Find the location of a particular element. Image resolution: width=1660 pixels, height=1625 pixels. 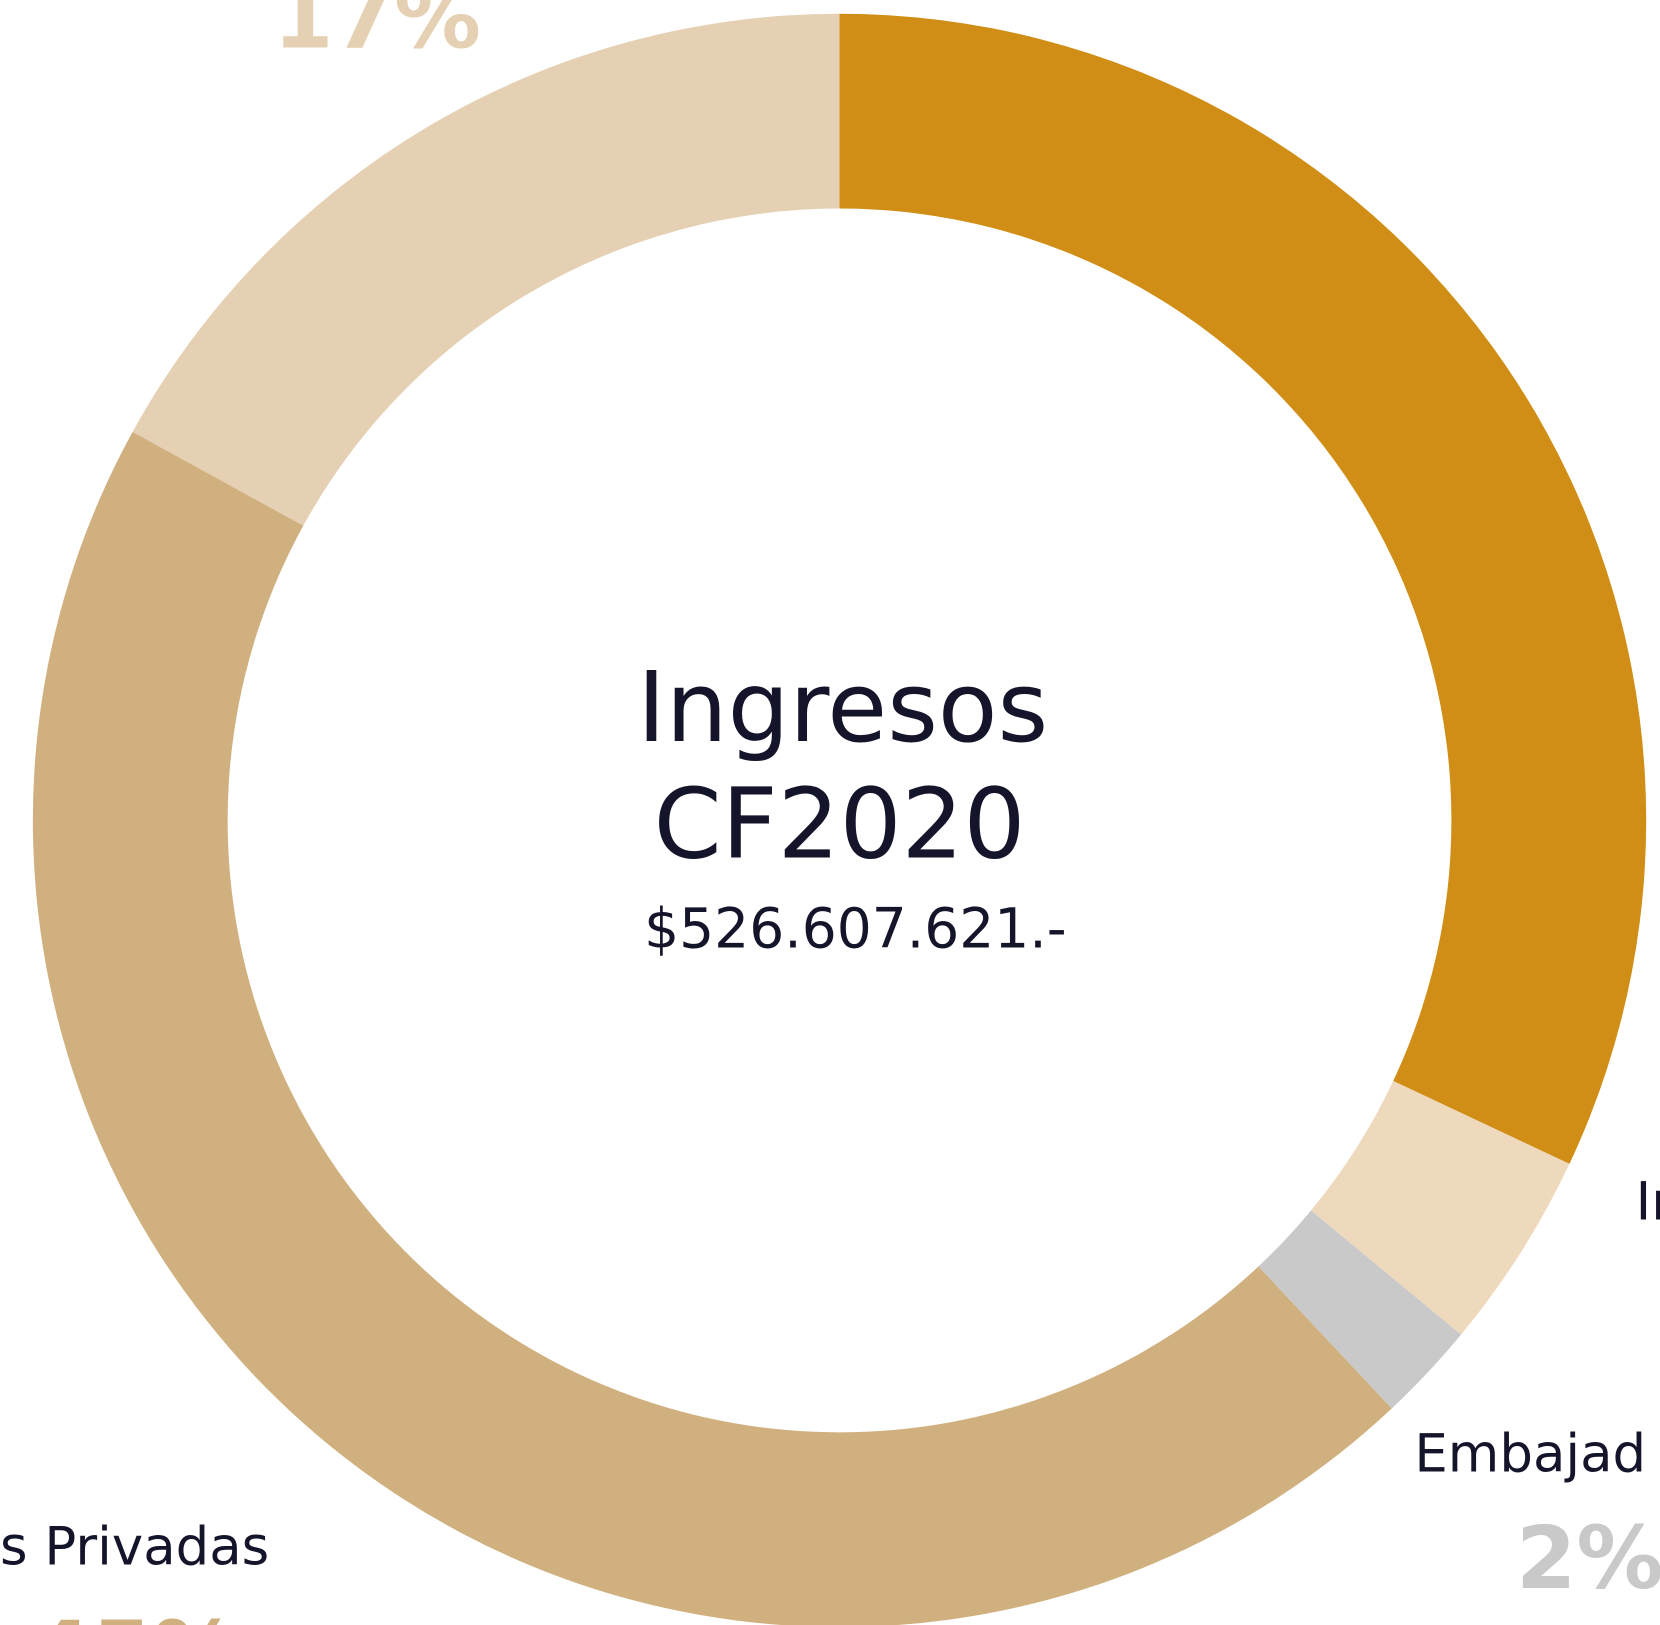

category-label: Embajad is located at coordinates (1530, 1453).